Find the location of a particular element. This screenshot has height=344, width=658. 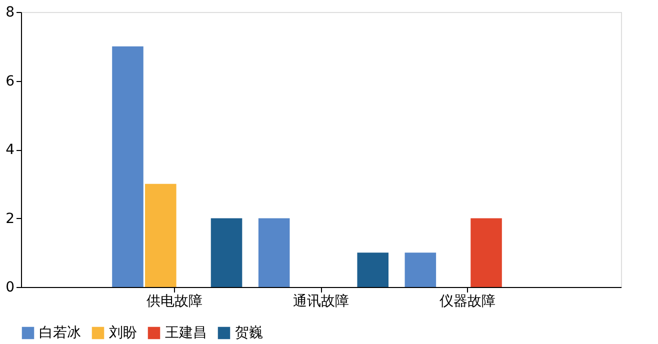

y-tick-label: 8 is located at coordinates (10, 12).